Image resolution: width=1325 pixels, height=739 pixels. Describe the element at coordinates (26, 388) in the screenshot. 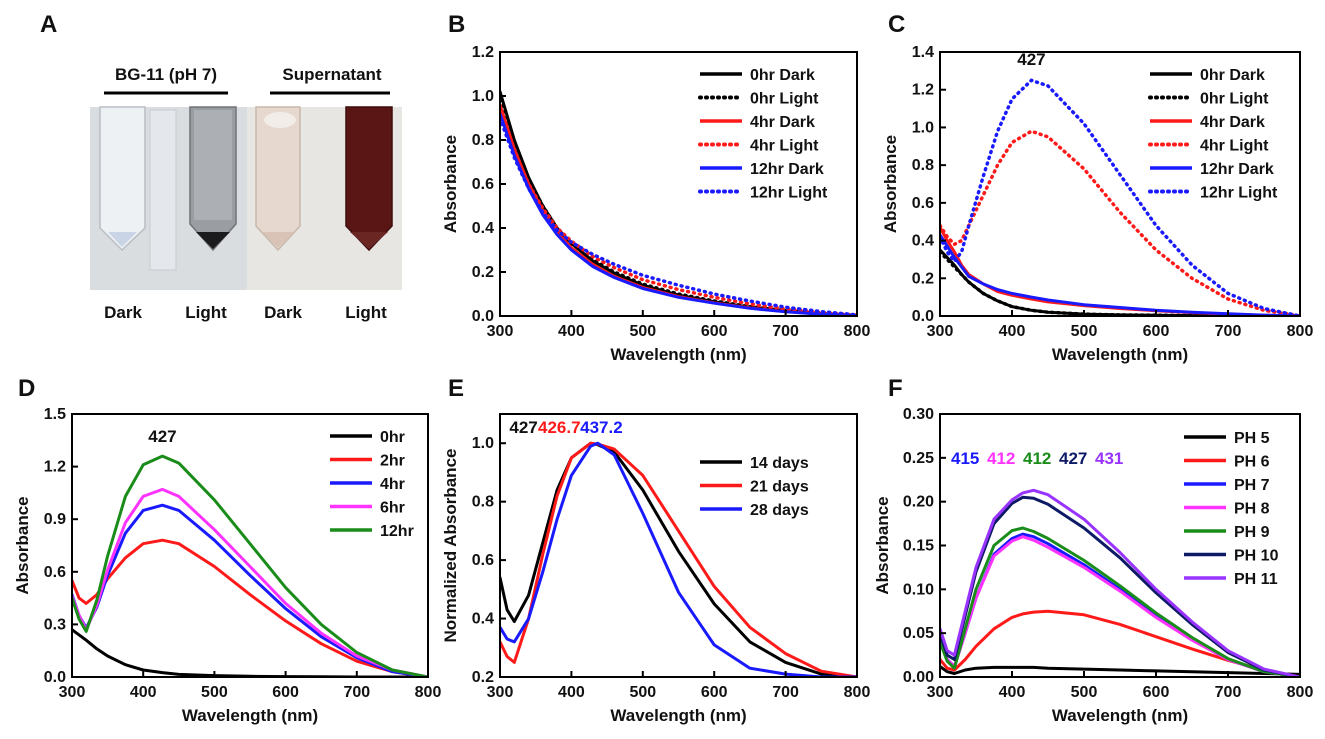

I see `panel-letter: D` at that location.